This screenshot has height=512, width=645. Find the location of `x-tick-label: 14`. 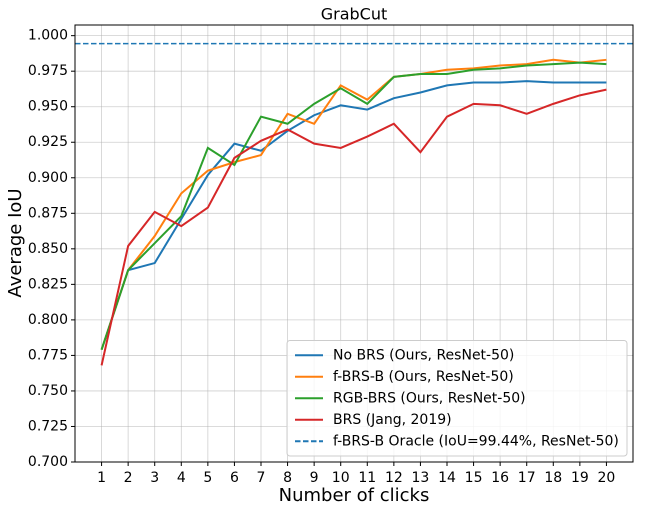

x-tick-label: 14 is located at coordinates (447, 478).